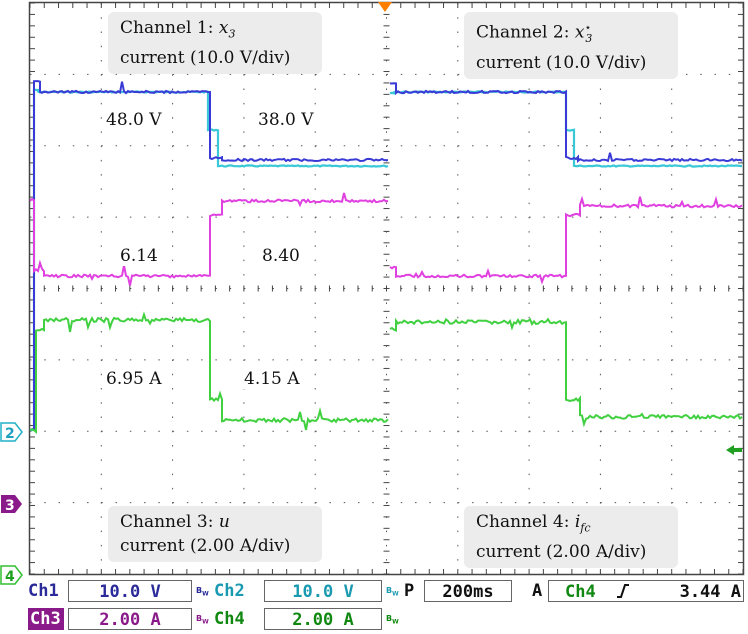 The height and width of the screenshot is (634, 748). I want to click on ch1-bw-b: B, so click(199, 590).